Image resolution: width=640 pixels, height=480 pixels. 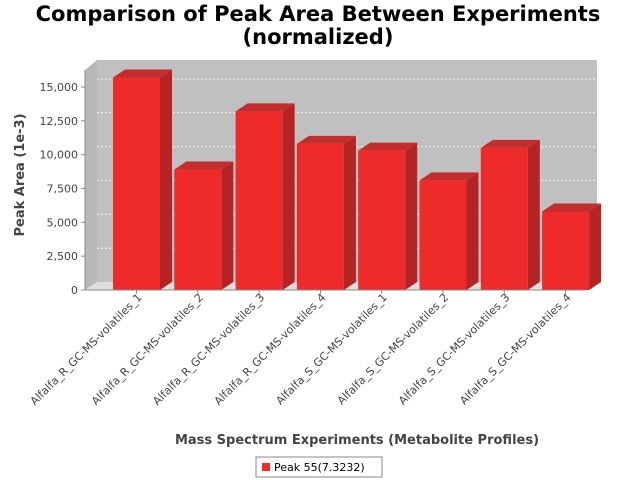 What do you see at coordinates (59, 155) in the screenshot?
I see `y-tick-label: 10,000` at bounding box center [59, 155].